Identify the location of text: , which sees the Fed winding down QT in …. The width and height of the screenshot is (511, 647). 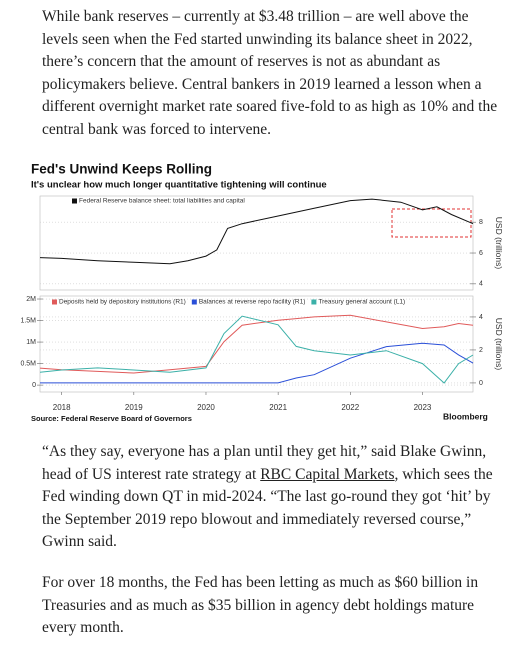
(267, 508).